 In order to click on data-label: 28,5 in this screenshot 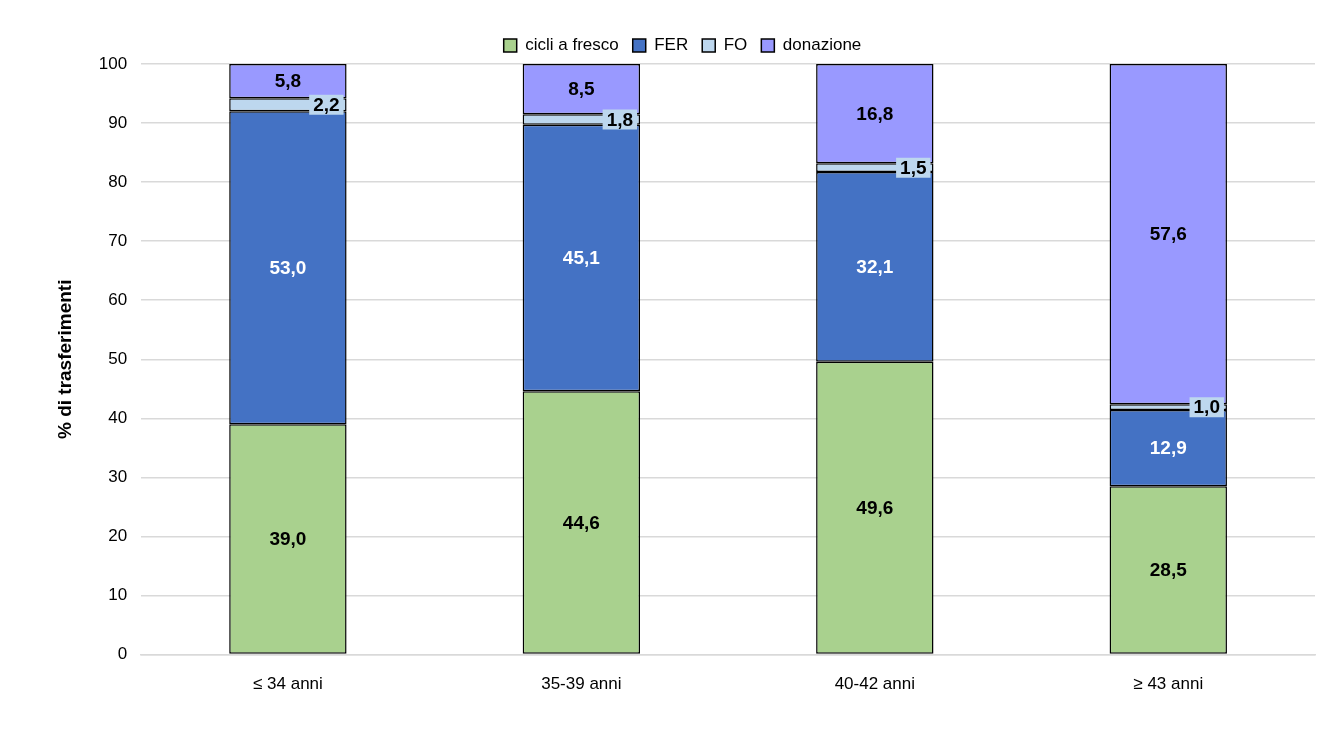, I will do `click(1168, 570)`.